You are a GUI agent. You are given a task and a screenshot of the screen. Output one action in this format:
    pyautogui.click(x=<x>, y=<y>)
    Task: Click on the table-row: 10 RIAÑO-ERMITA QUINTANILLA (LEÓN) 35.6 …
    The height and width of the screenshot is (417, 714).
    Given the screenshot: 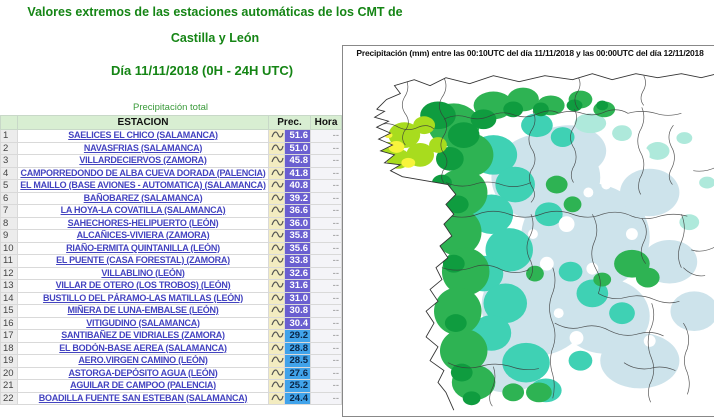 What is the action you would take?
    pyautogui.click(x=171, y=248)
    